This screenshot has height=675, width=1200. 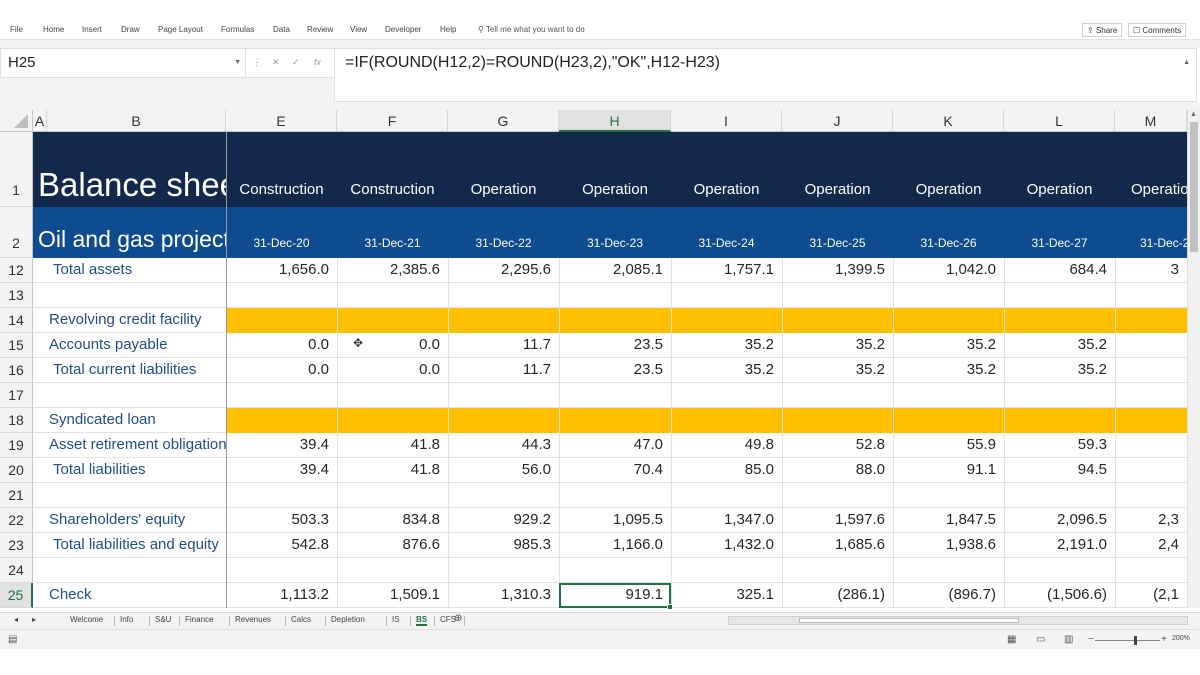 I want to click on cell-value: (1,506.6), so click(x=1076, y=594).